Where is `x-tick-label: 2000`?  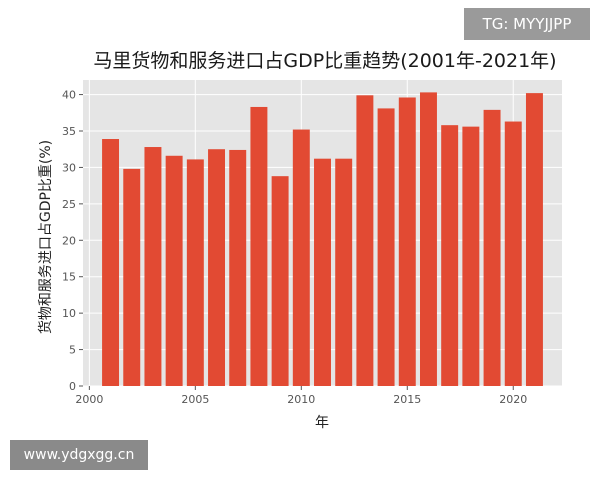 x-tick-label: 2000 is located at coordinates (89, 399).